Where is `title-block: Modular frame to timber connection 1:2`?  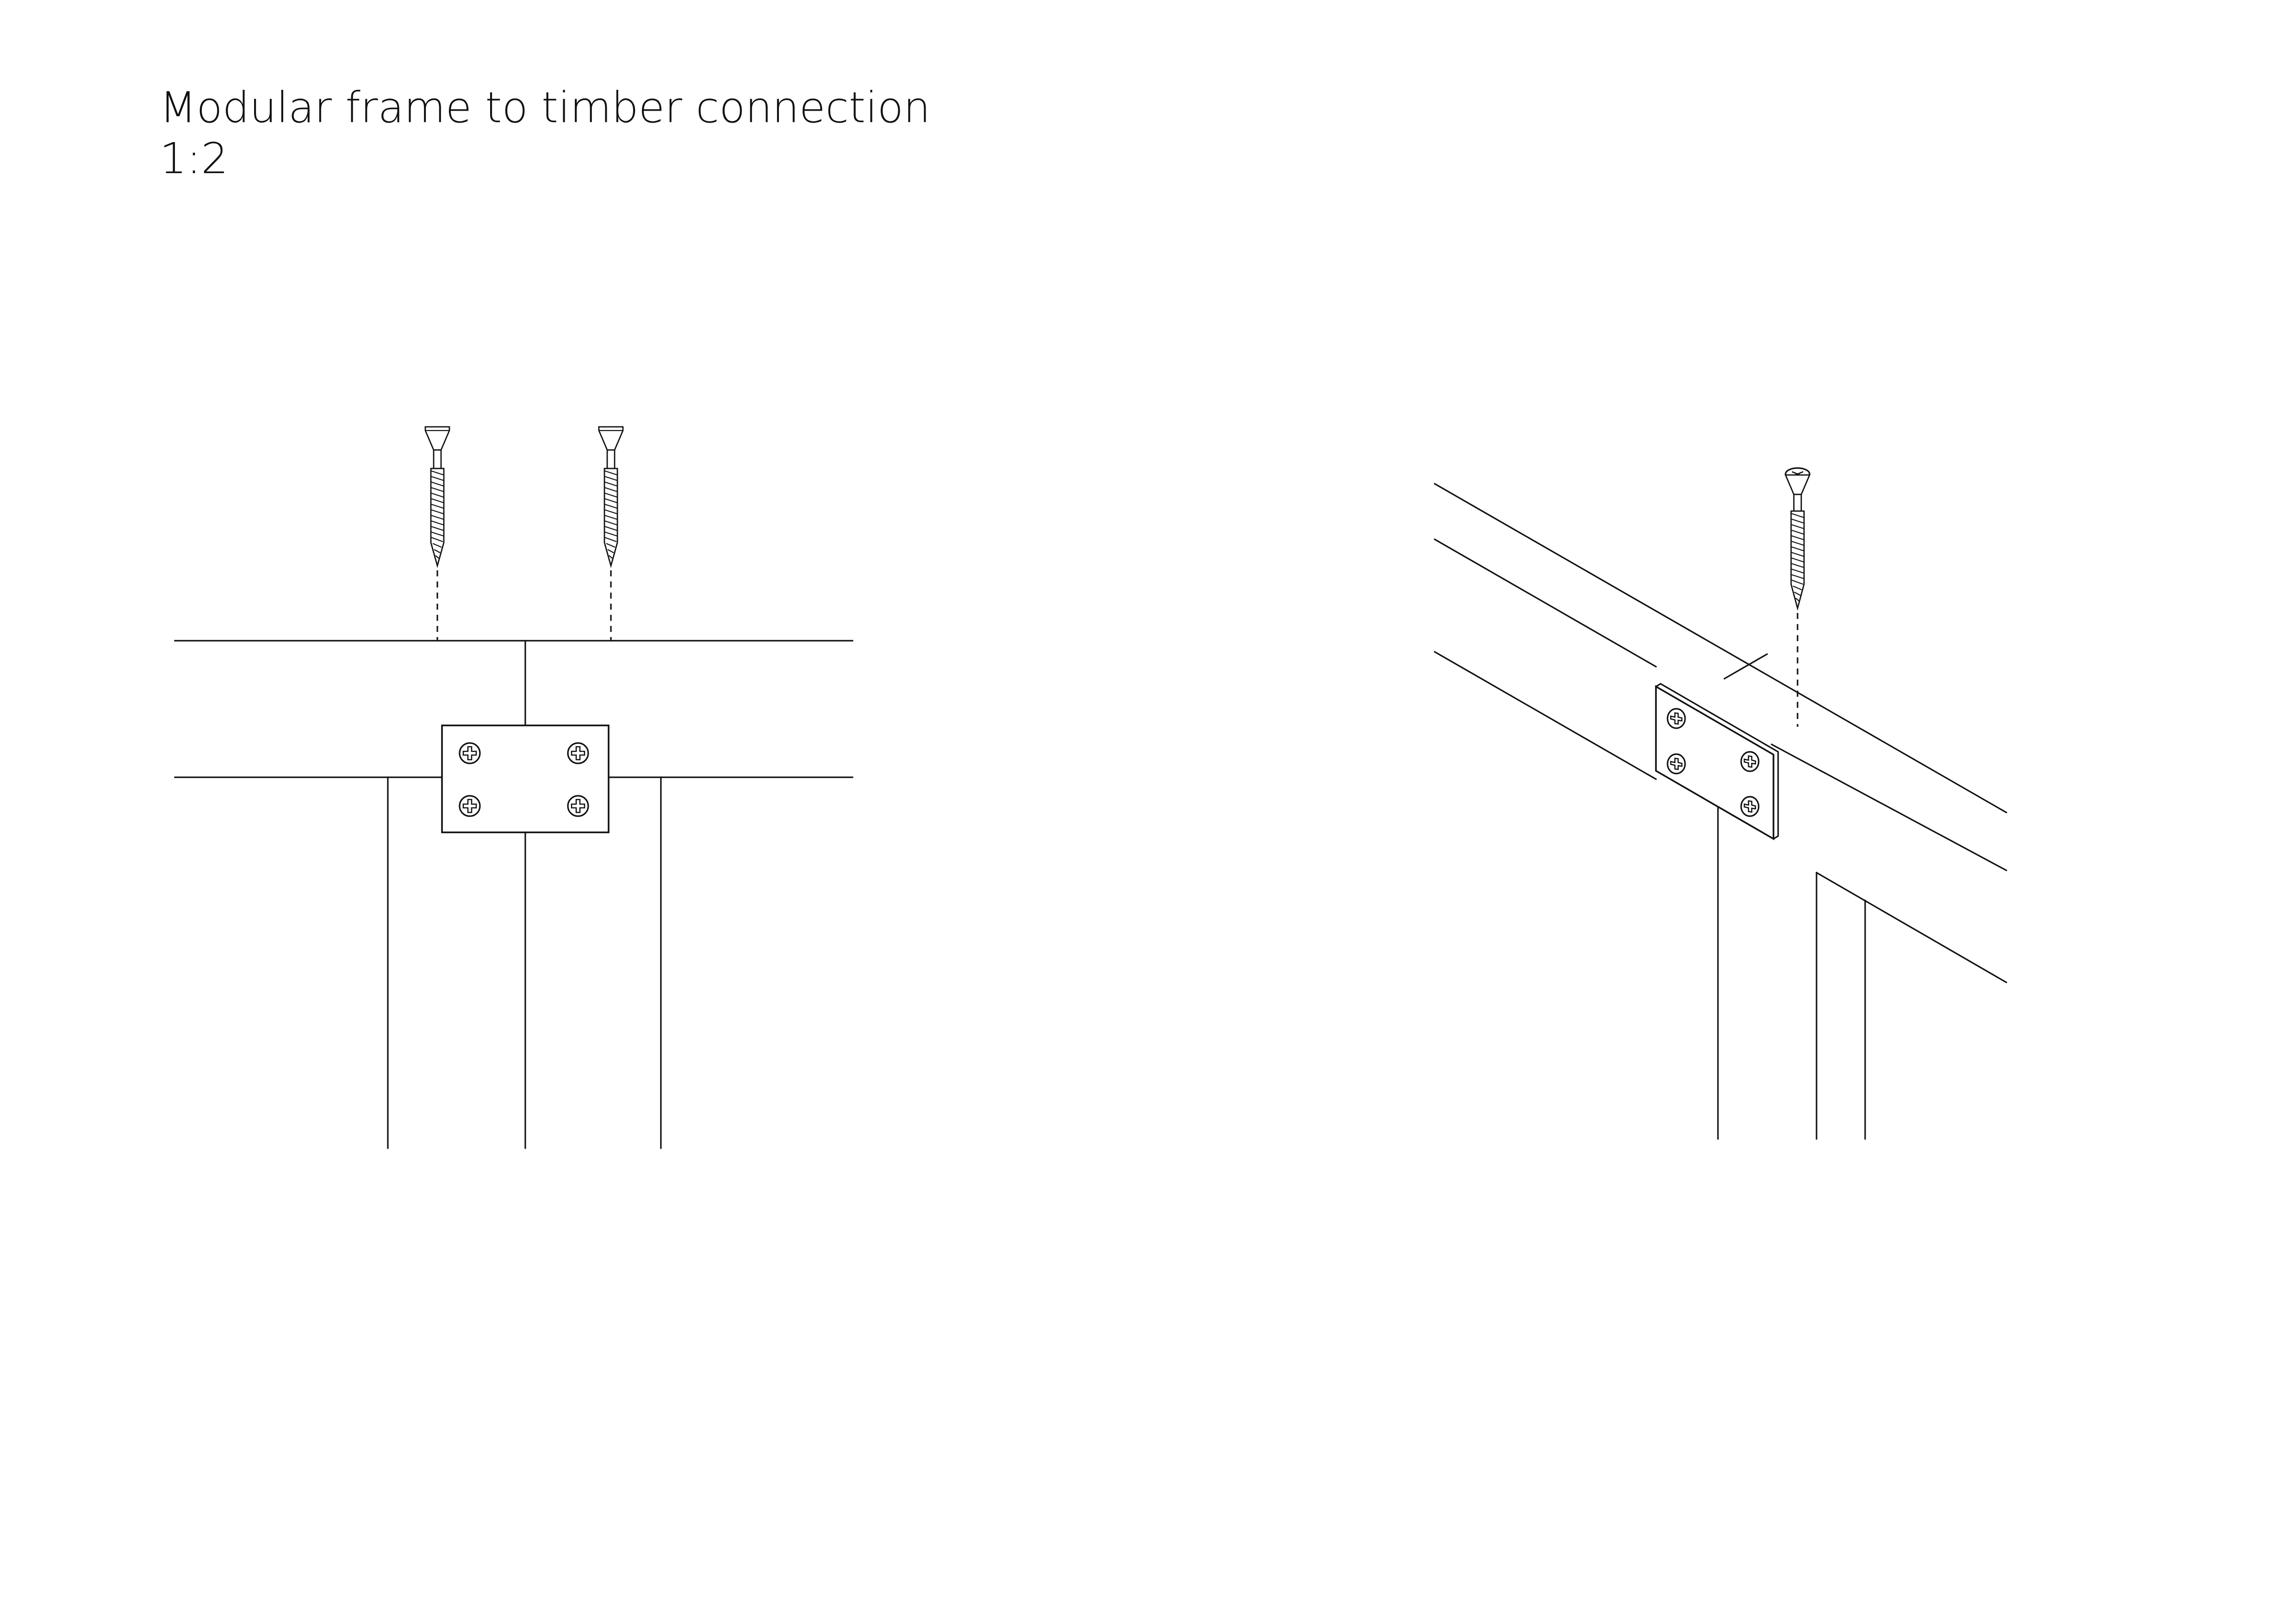
title-block: Modular frame to timber connection 1:2 is located at coordinates (545, 133).